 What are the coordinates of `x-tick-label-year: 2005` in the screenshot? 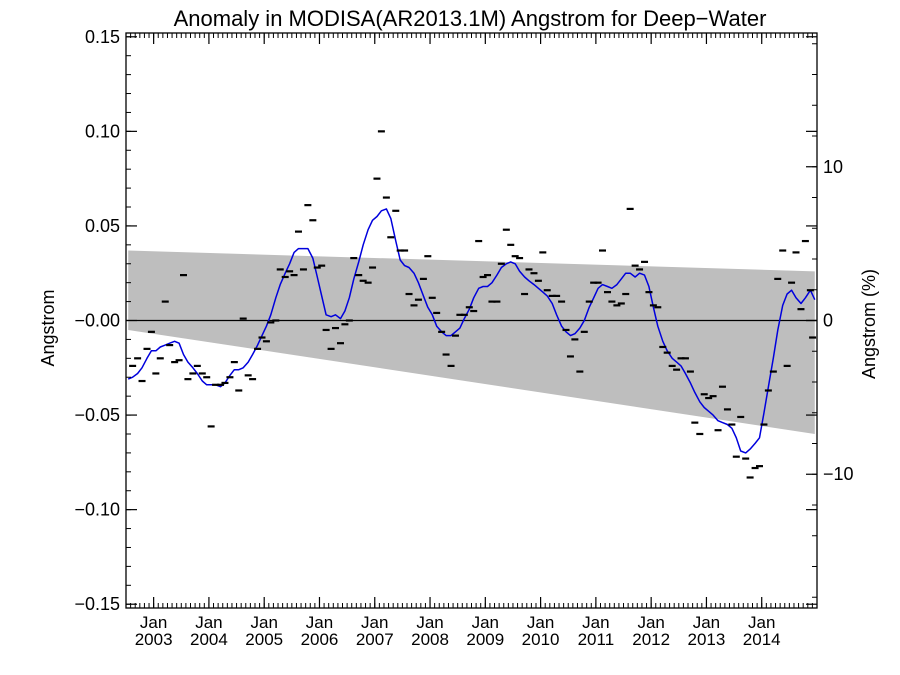 It's located at (264, 639).